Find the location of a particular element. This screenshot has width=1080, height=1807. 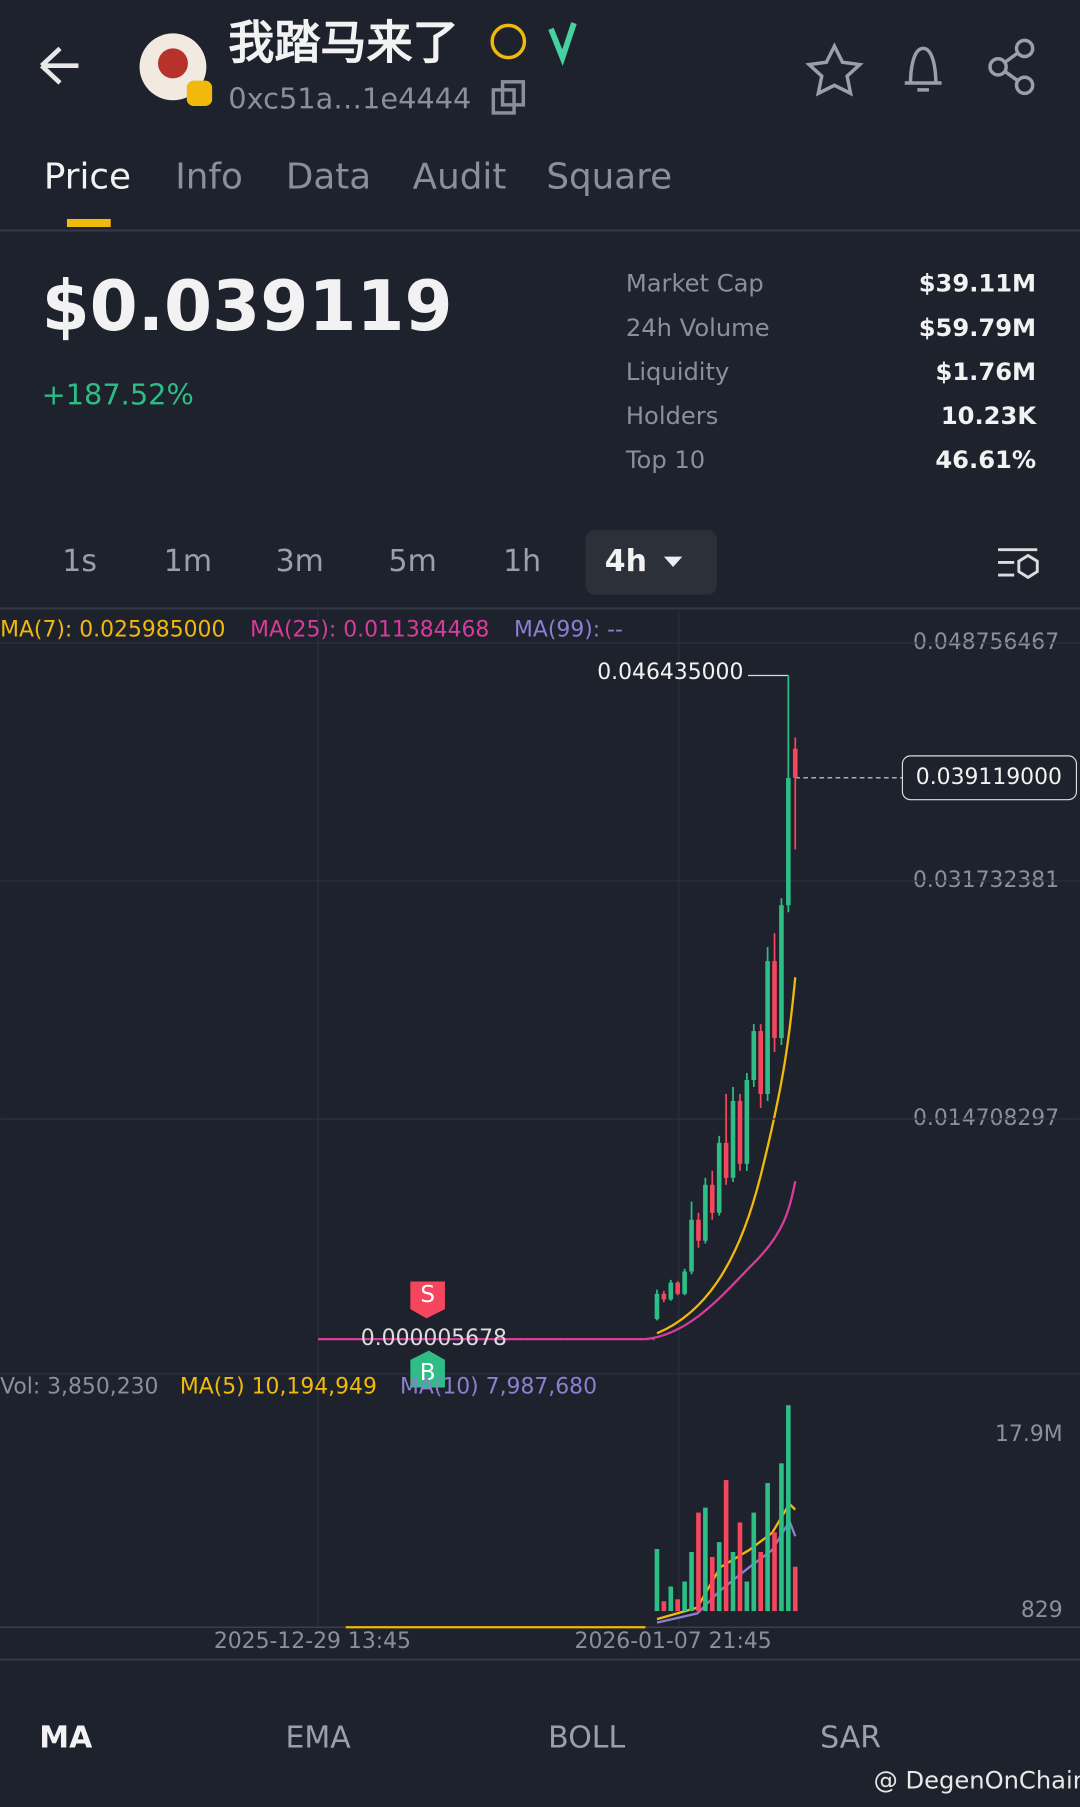

high-label: 0.046435000 is located at coordinates (670, 672).